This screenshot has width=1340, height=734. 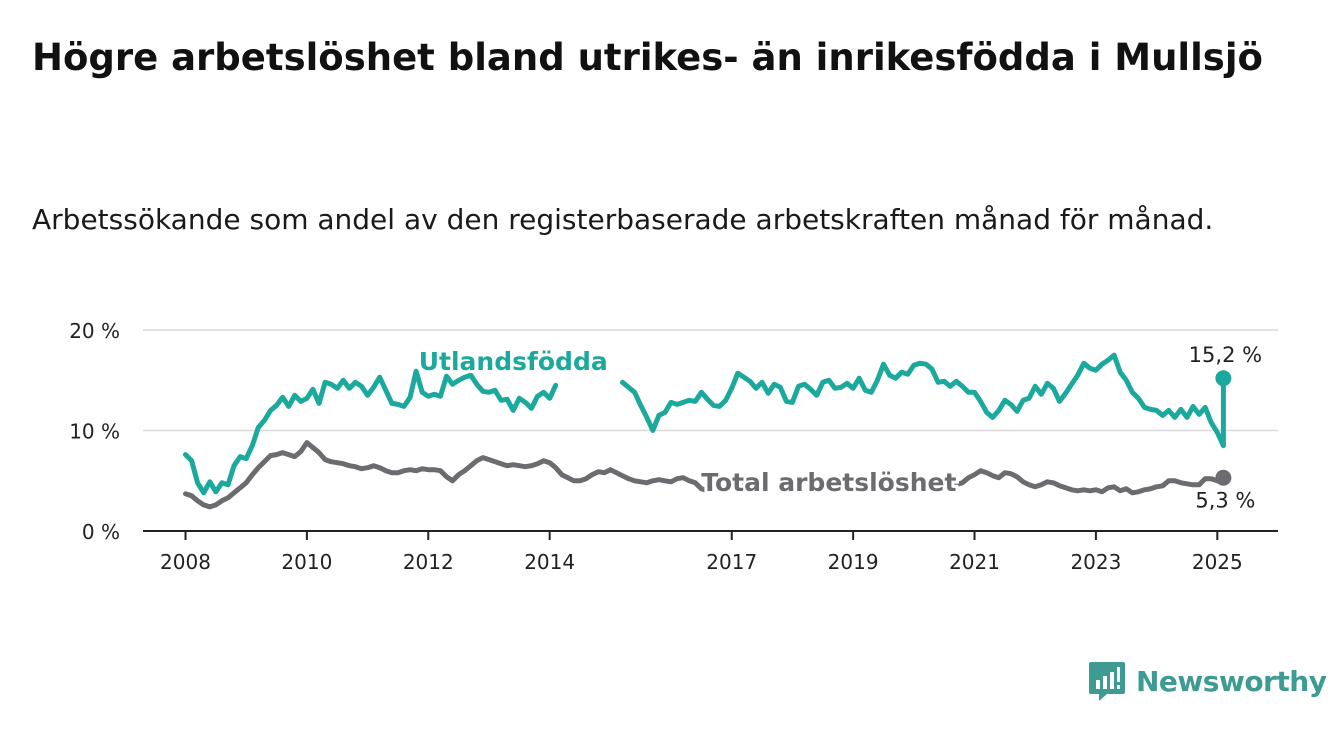 I want to click on x-tick-label: 2025, so click(x=1217, y=562).